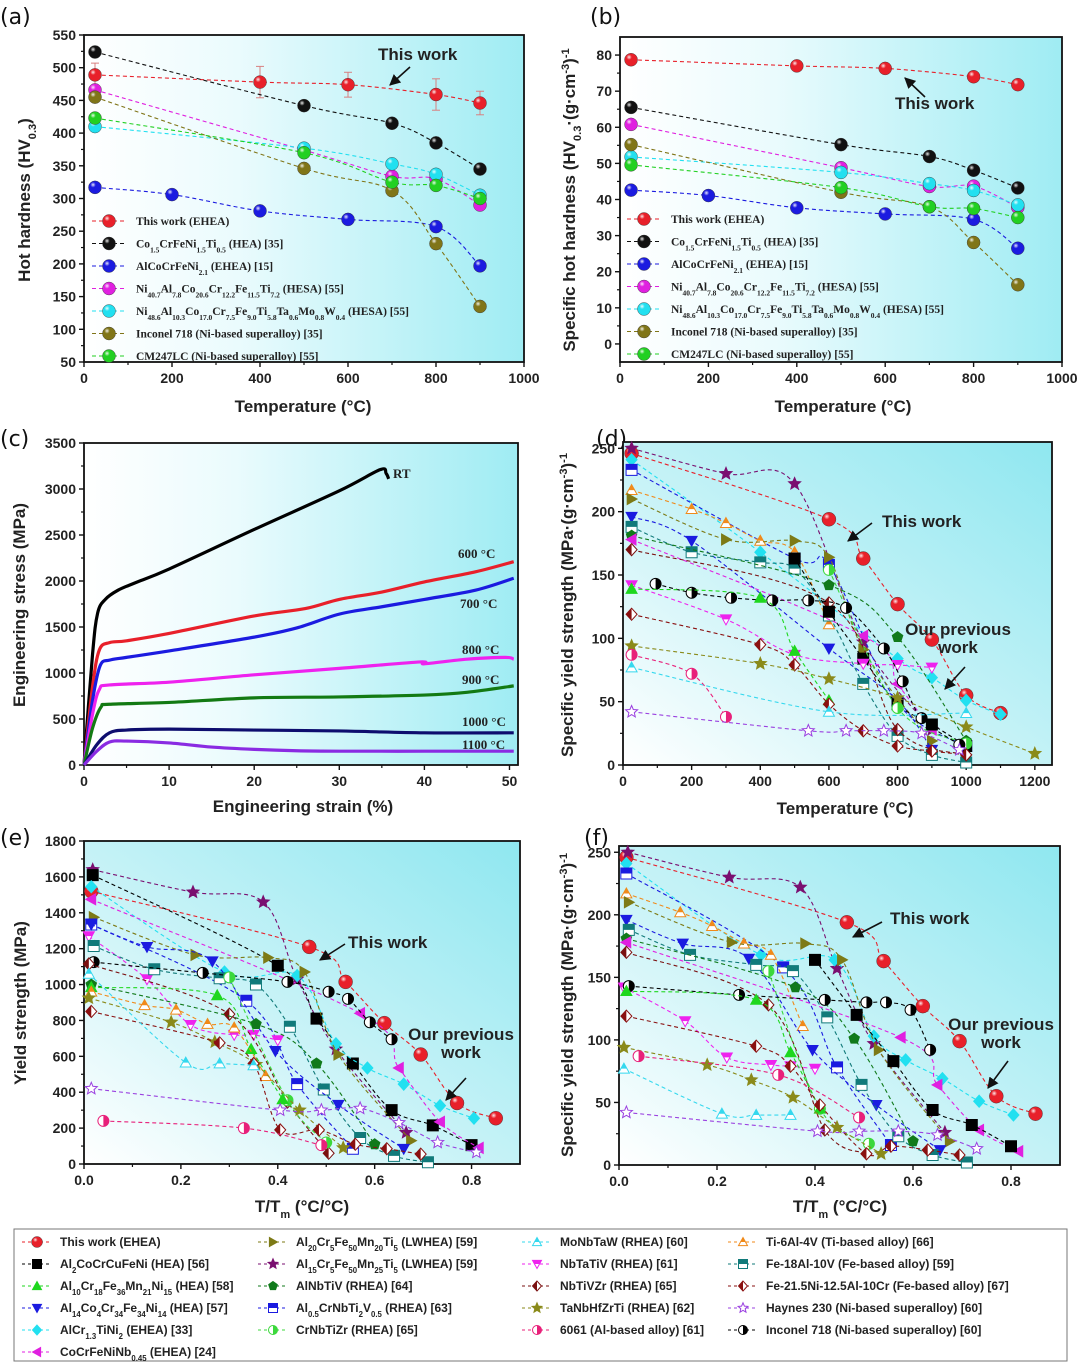 The height and width of the screenshot is (1364, 1080). I want to click on x-tick-label: 400, so click(797, 378).